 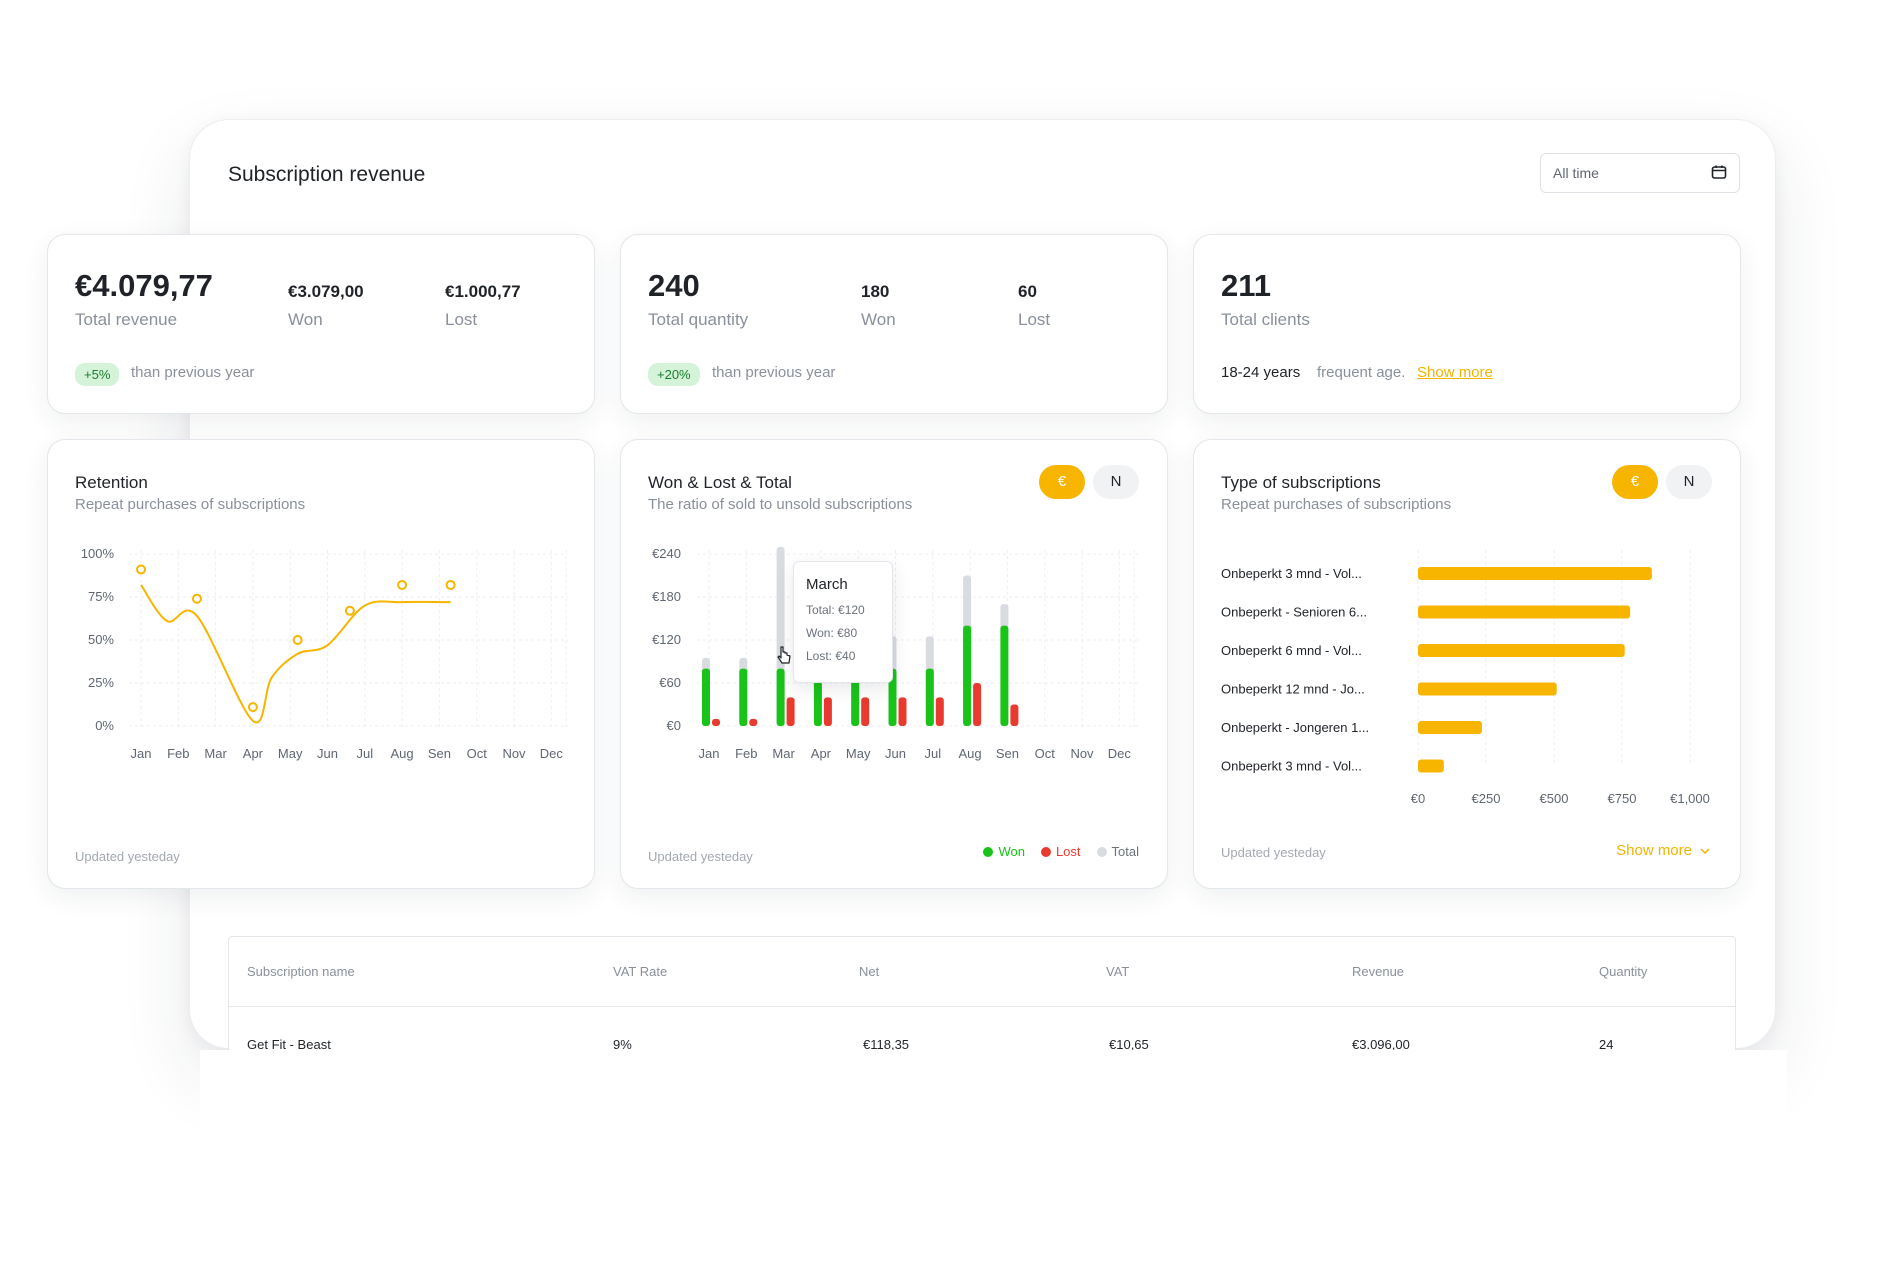 I want to click on retention-title: Retention, so click(x=111, y=482).